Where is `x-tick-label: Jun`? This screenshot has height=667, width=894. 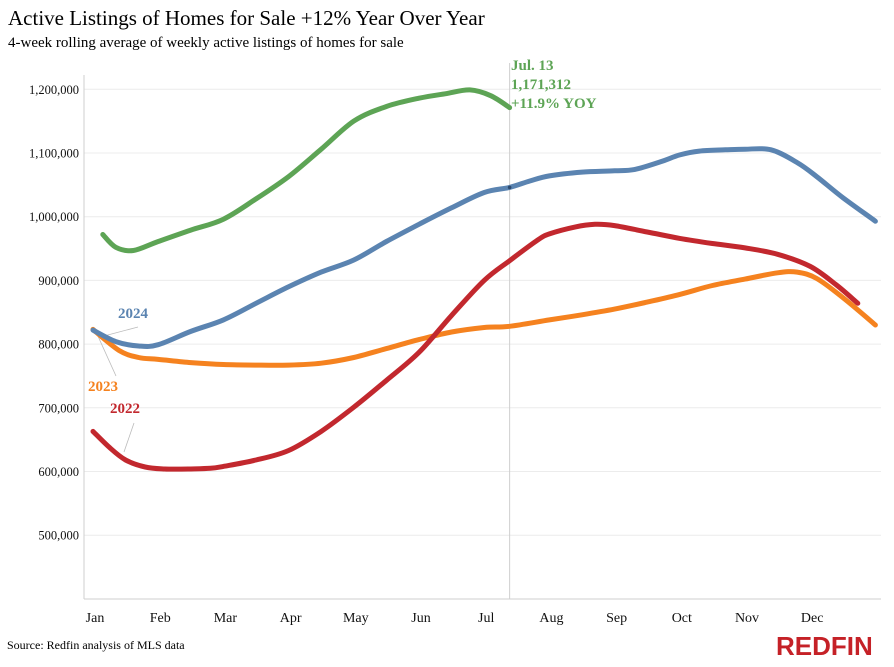 x-tick-label: Jun is located at coordinates (420, 618).